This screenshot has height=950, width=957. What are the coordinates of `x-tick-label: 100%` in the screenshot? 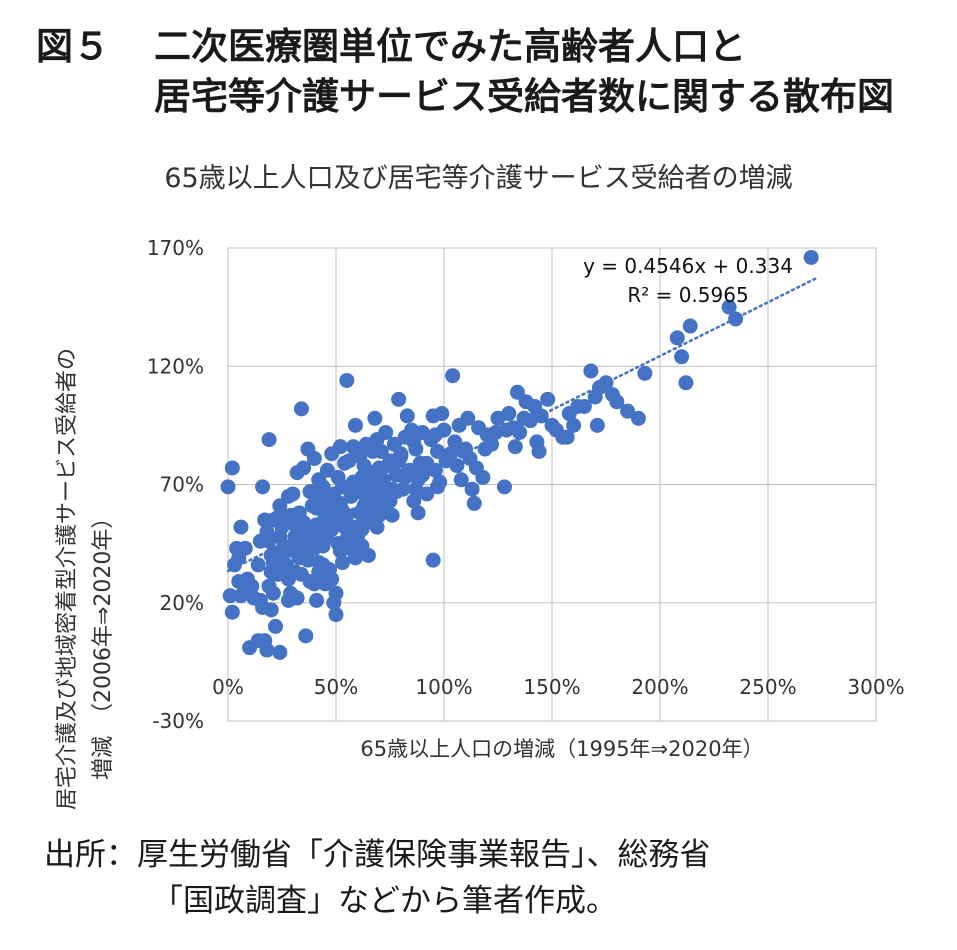 It's located at (443, 687).